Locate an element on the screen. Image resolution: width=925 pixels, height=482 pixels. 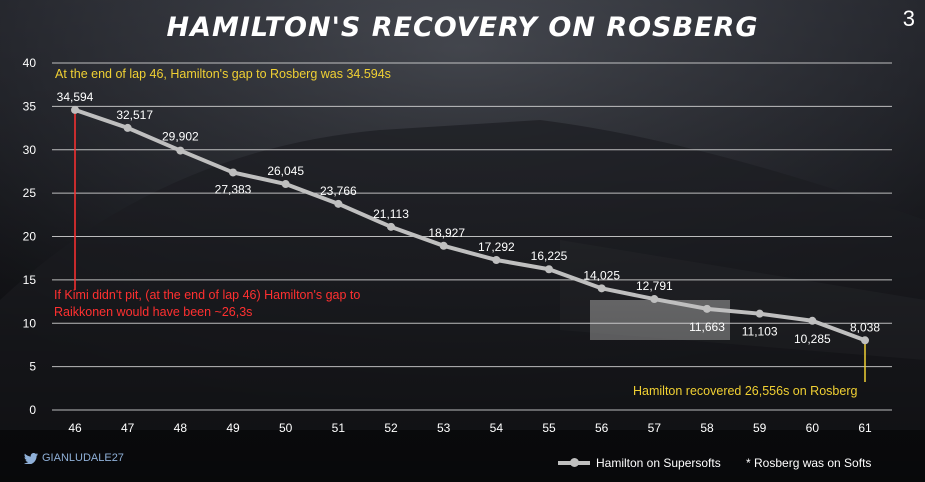
page-number: 3 is located at coordinates (908, 18).